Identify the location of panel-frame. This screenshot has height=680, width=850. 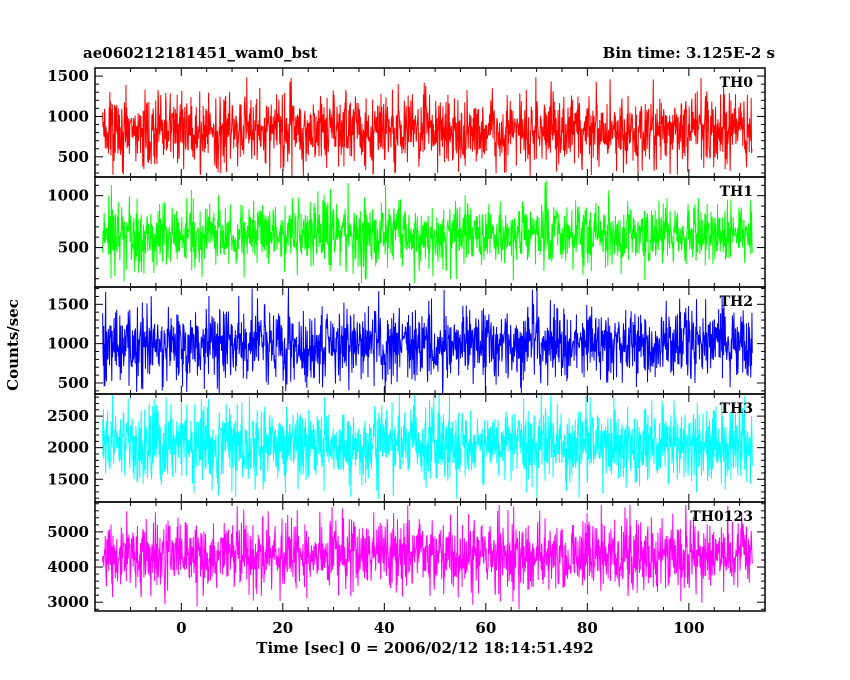
(430, 556).